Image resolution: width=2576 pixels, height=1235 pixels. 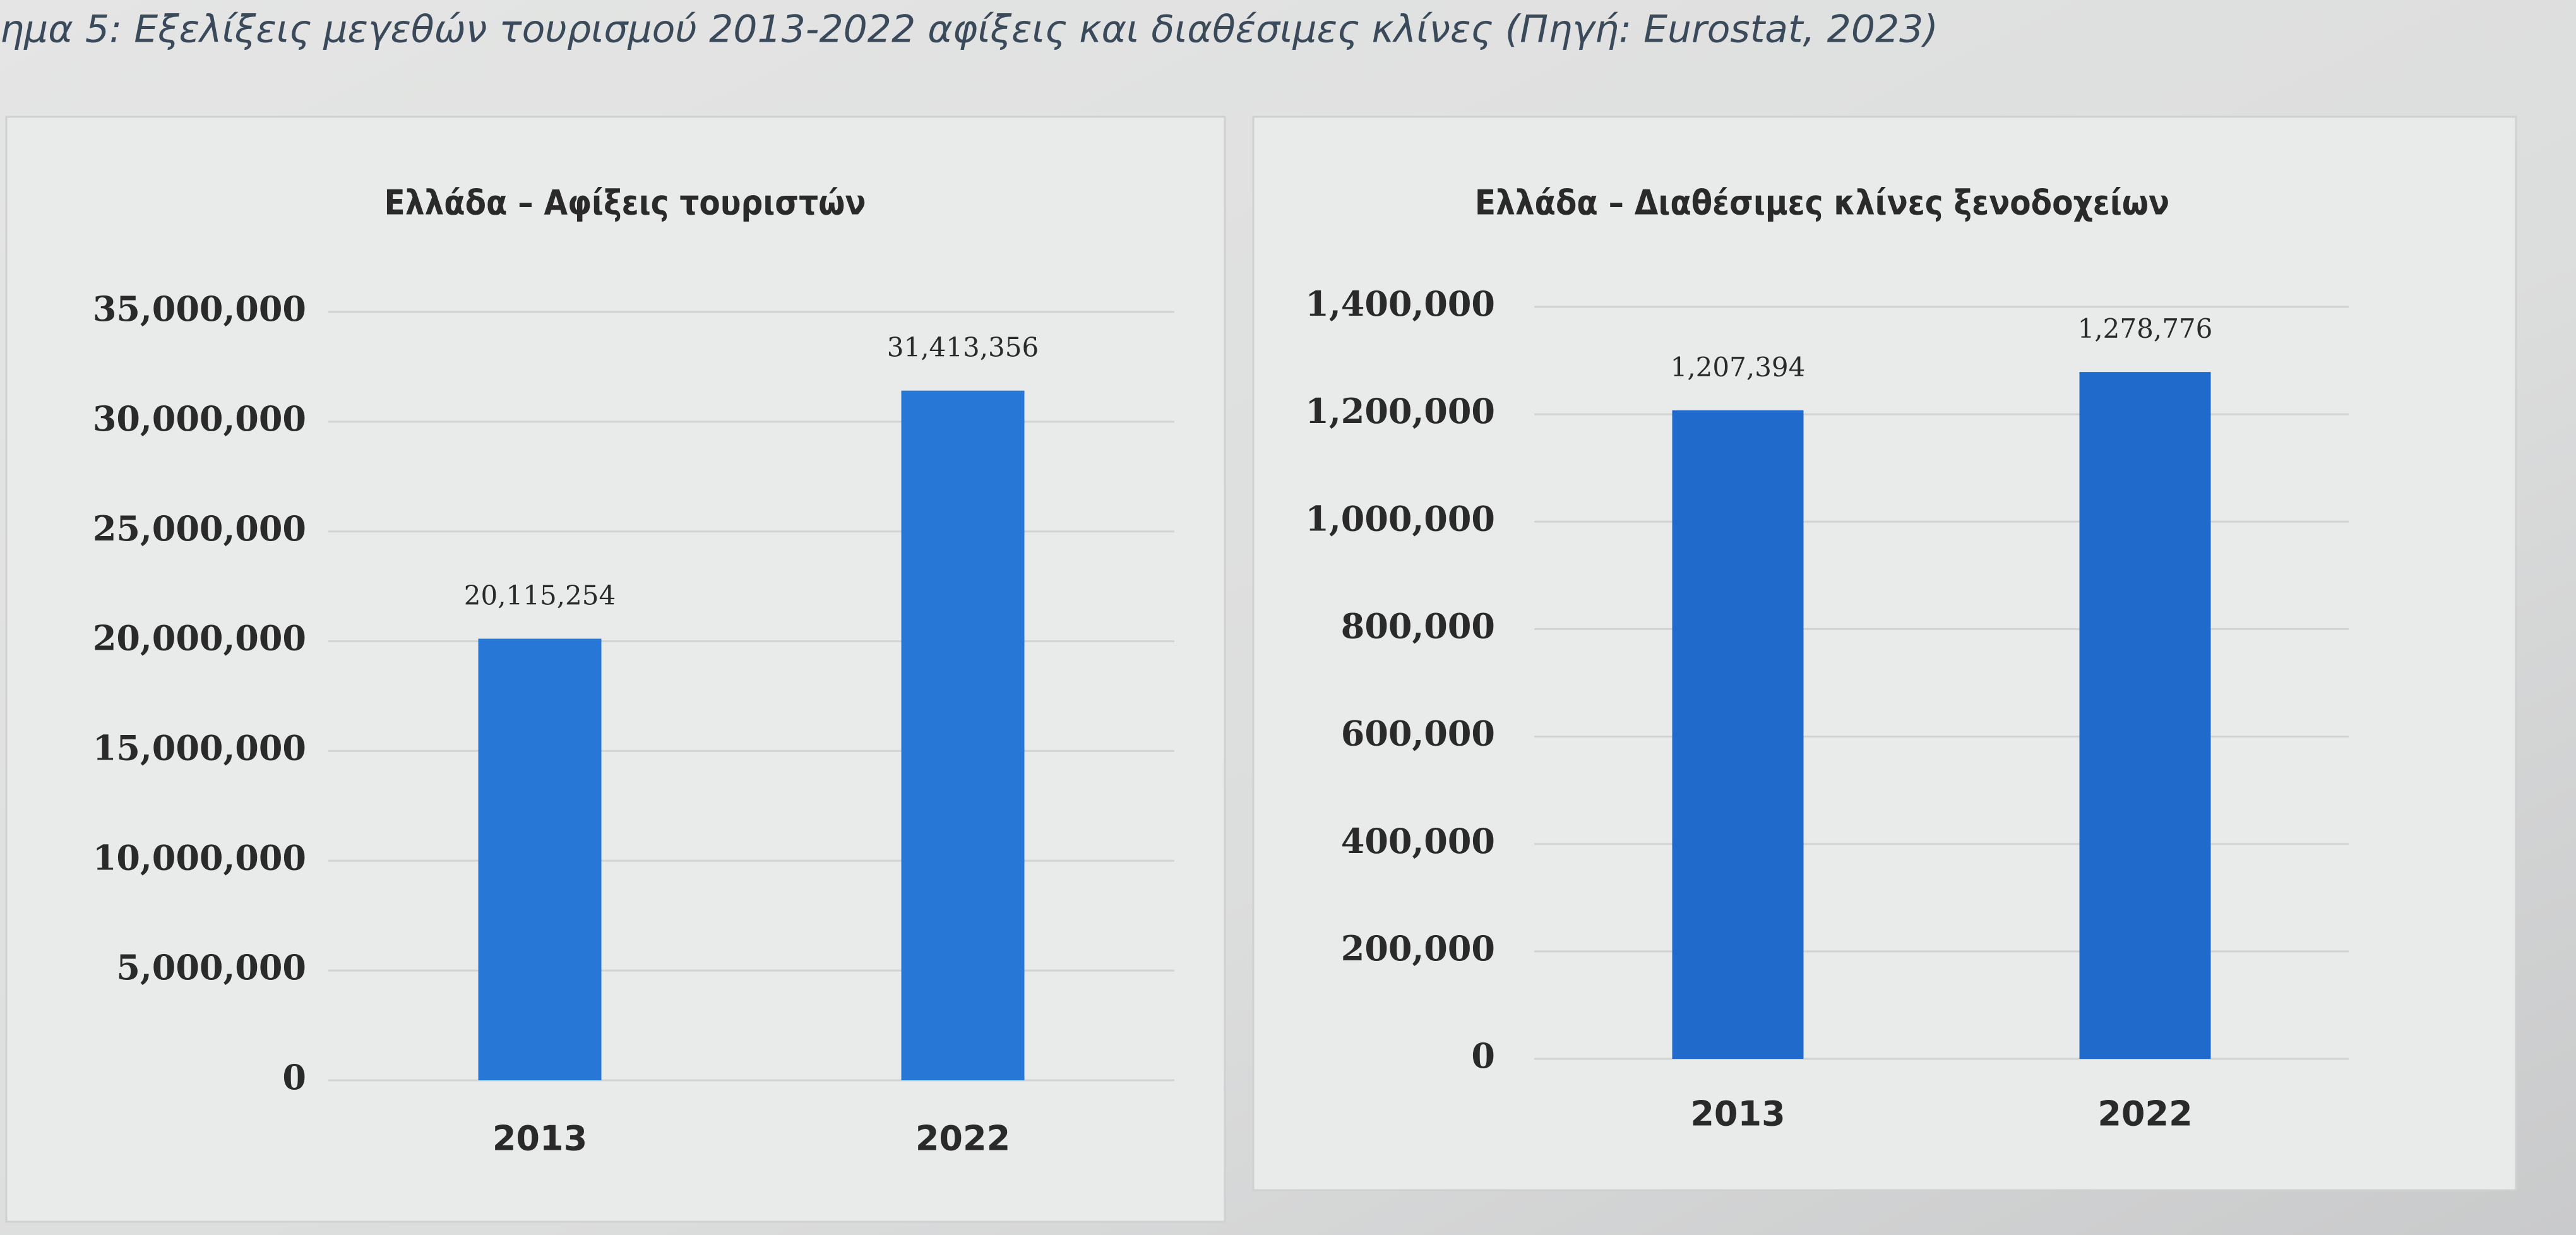 I want to click on value-label: 1,207,394, so click(x=1738, y=367).